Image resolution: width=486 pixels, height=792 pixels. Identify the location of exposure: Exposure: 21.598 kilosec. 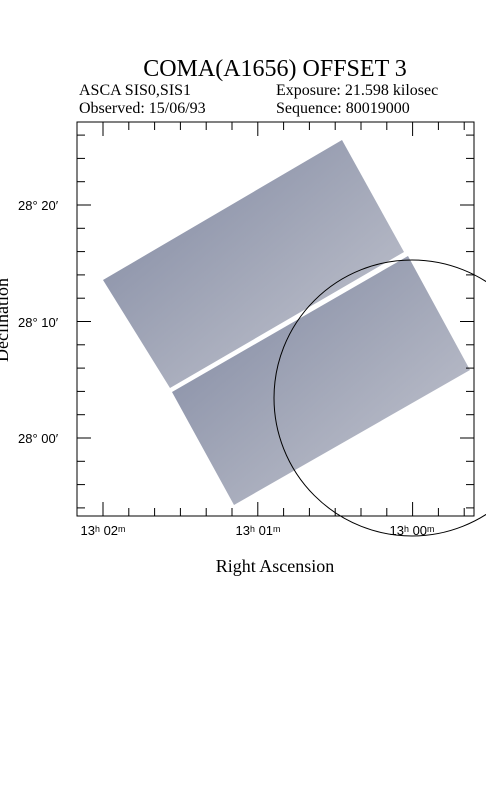
(357, 90).